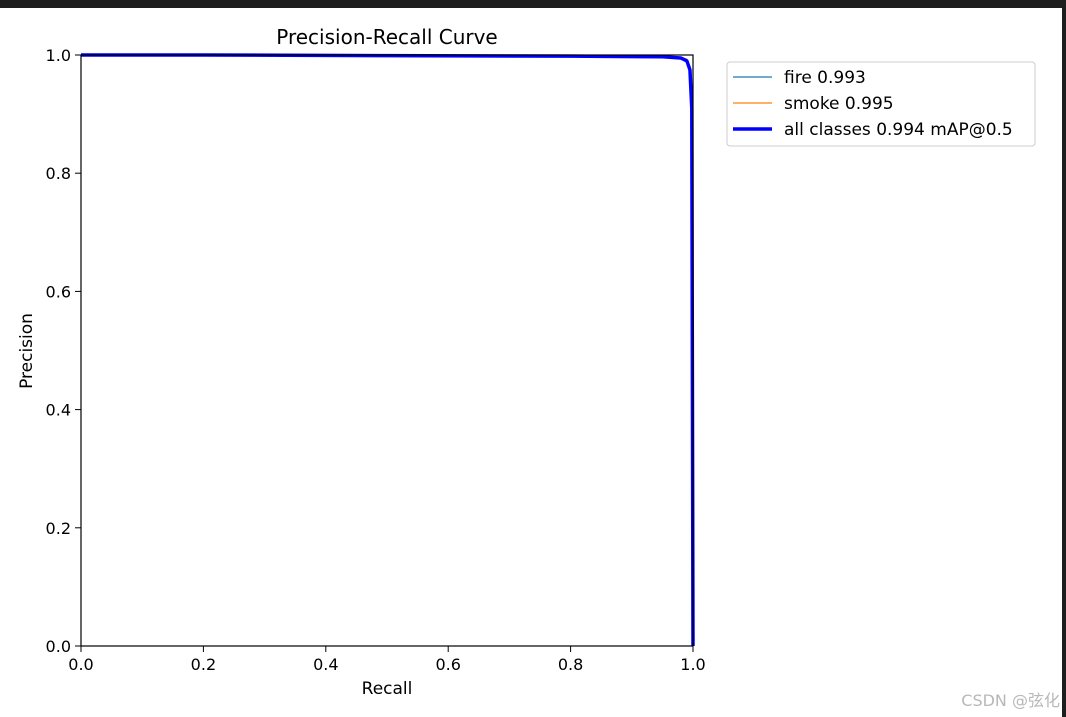 Image resolution: width=1066 pixels, height=717 pixels. What do you see at coordinates (58, 55) in the screenshot?
I see `y-tick-label: 1.0` at bounding box center [58, 55].